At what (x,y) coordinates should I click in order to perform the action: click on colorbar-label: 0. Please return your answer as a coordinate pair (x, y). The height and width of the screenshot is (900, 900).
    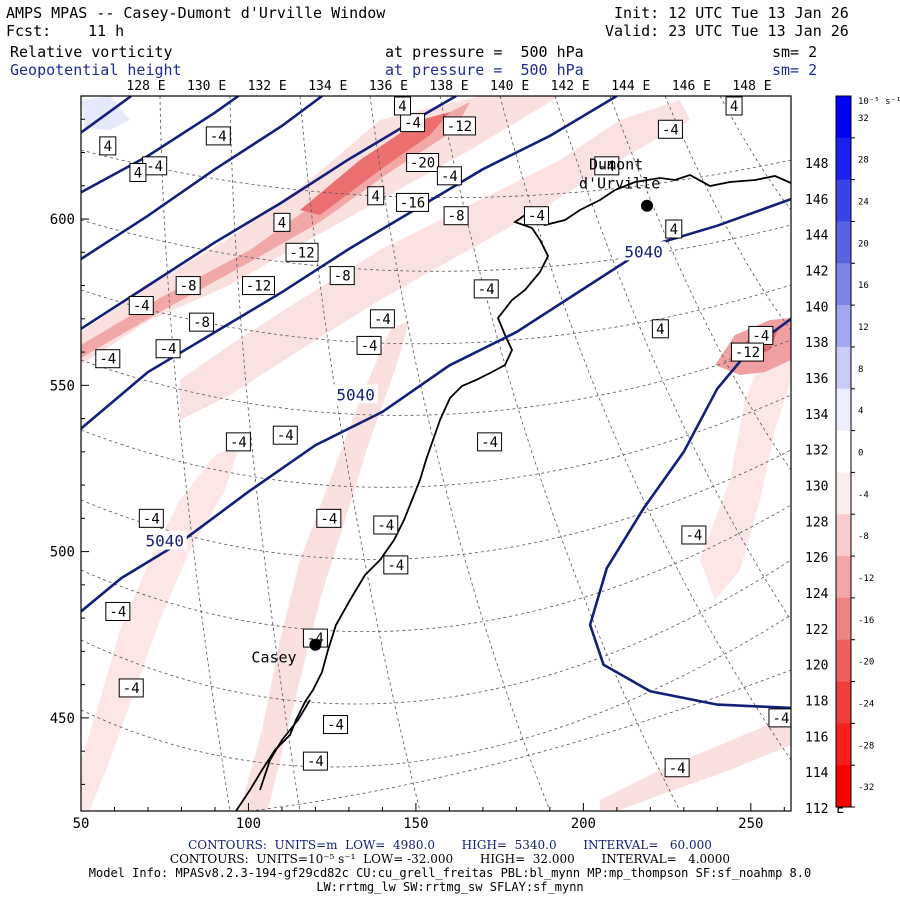
    Looking at the image, I should click on (860, 454).